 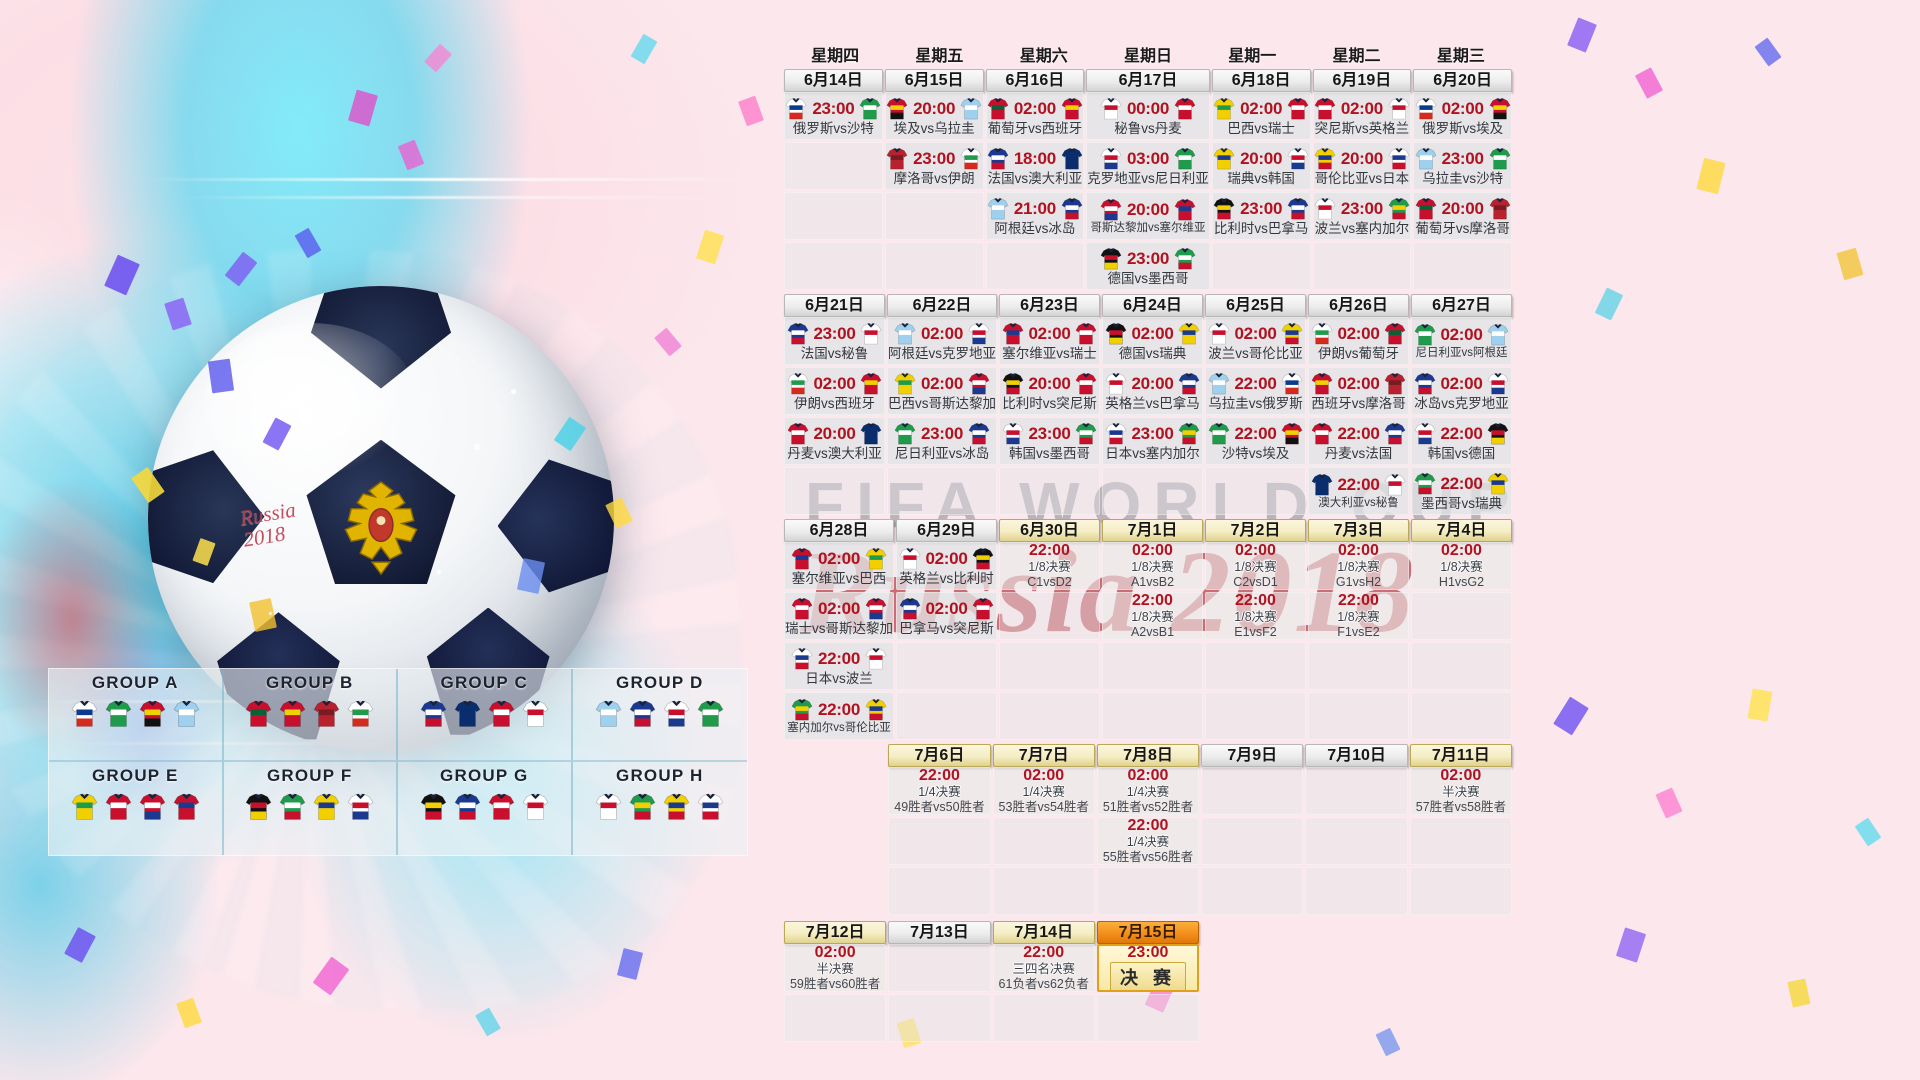 What do you see at coordinates (1035, 166) in the screenshot?
I see `group-match-slot: 18:00 法国vs澳大利亚` at bounding box center [1035, 166].